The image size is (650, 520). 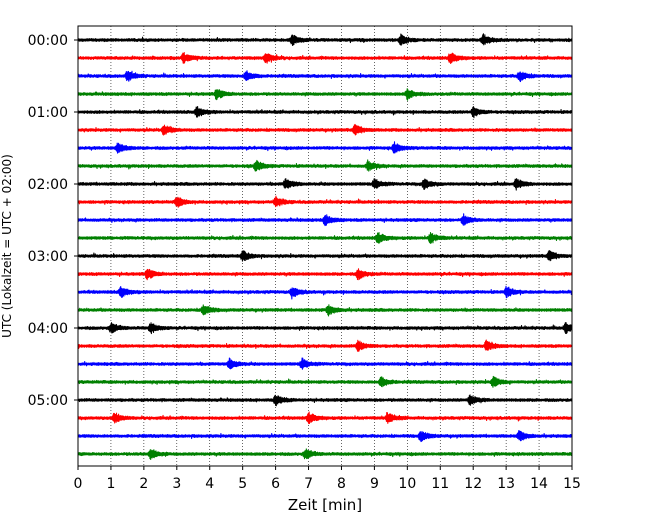 What do you see at coordinates (327, 479) in the screenshot?
I see `x-axis-ticks: 0 1 2 3 4 5 6 7 8 9 10 11 12 13 14 15` at bounding box center [327, 479].